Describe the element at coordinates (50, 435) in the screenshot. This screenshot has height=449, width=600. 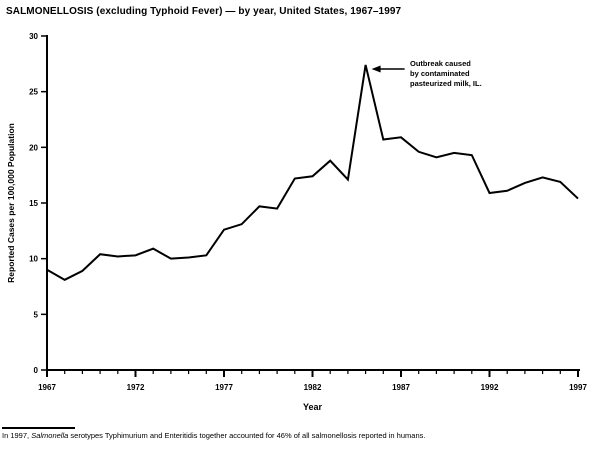
I see `footnote-italic-salmonella: Salmonella` at that location.